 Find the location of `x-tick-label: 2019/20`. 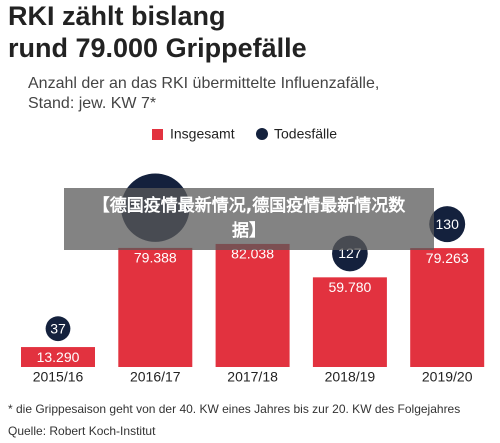

x-tick-label: 2019/20 is located at coordinates (447, 377).